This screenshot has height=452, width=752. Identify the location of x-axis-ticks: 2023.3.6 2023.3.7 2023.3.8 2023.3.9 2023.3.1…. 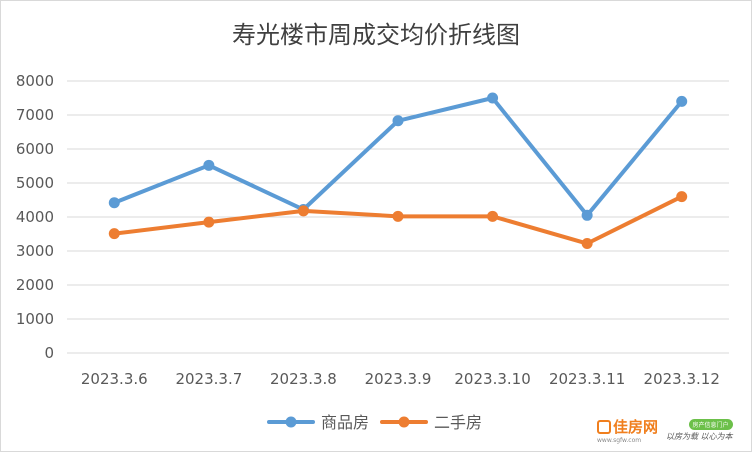
(400, 379).